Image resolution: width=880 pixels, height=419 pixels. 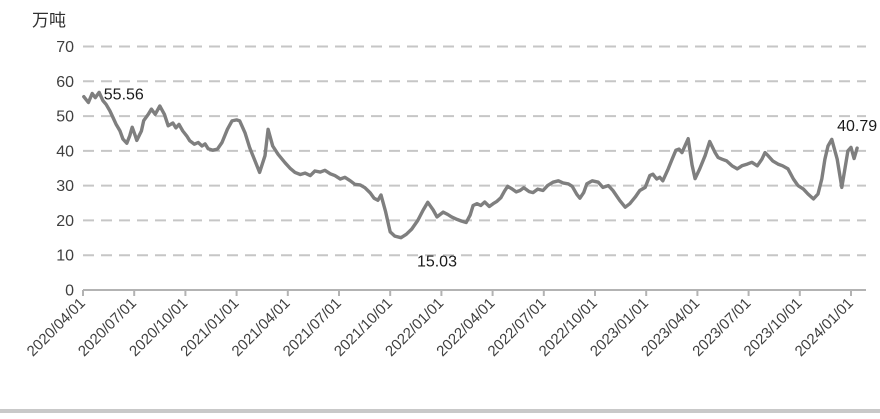 I want to click on data-label: 55.56, so click(x=124, y=95).